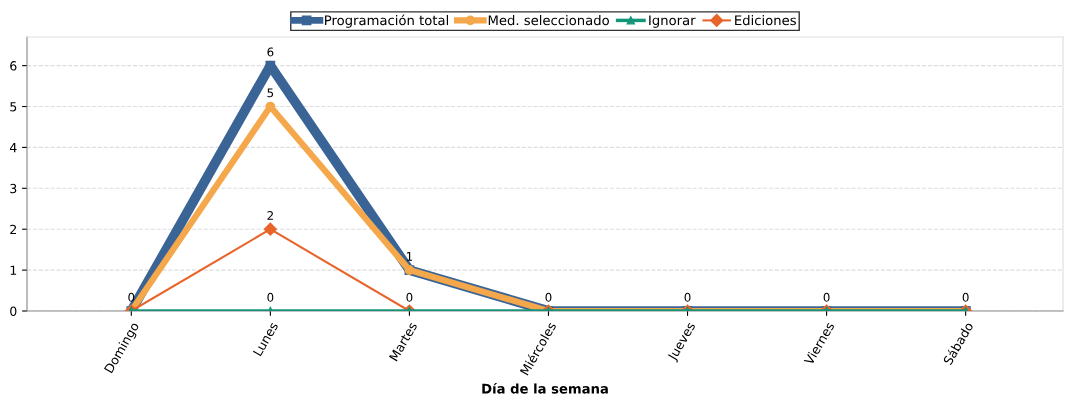 The width and height of the screenshot is (1067, 413). What do you see at coordinates (13, 270) in the screenshot?
I see `y-tick-label: 1` at bounding box center [13, 270].